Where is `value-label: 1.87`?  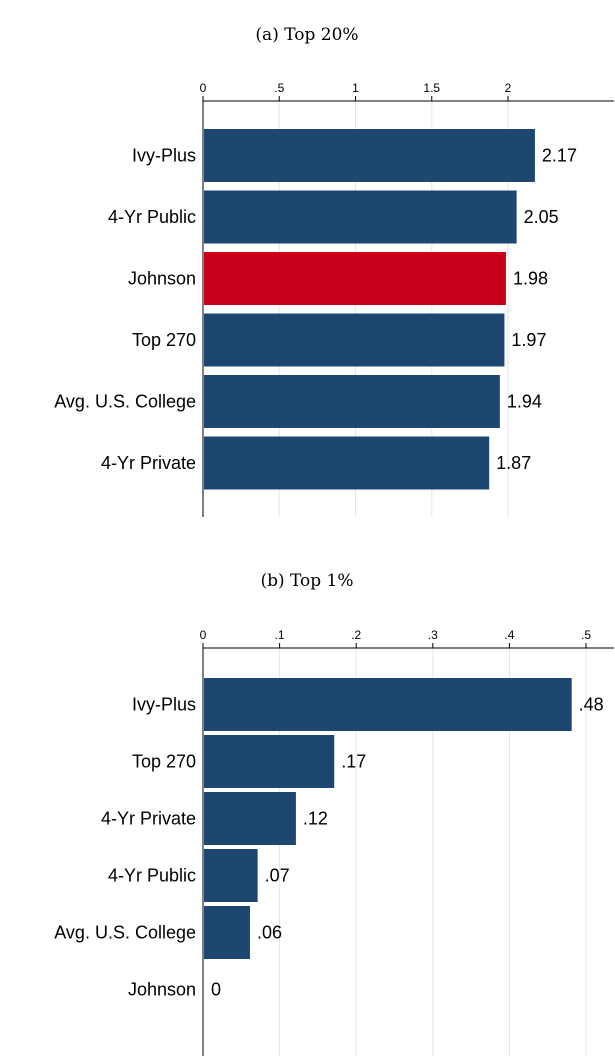
value-label: 1.87 is located at coordinates (513, 463).